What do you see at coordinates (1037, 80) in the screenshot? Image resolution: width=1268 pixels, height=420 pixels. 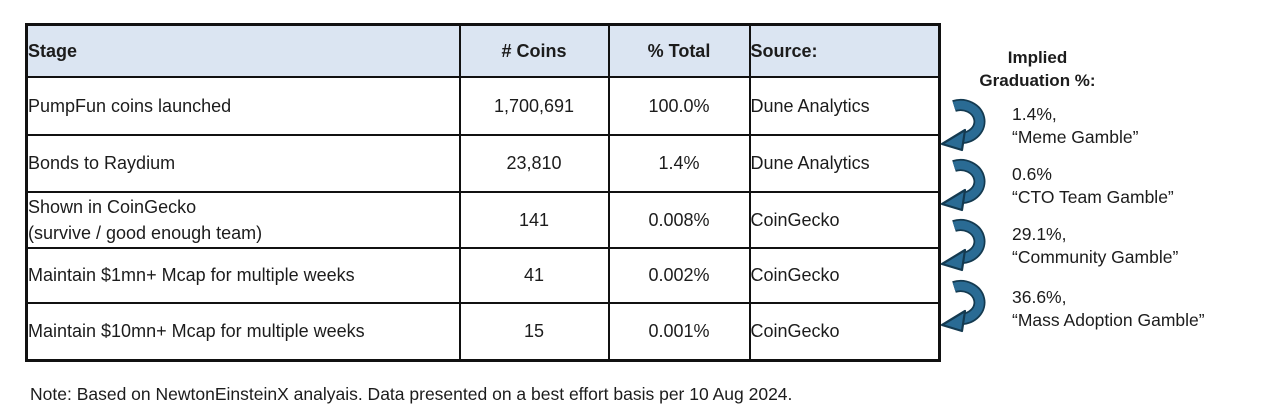 I see `title-line-2: Graduation %:` at bounding box center [1037, 80].